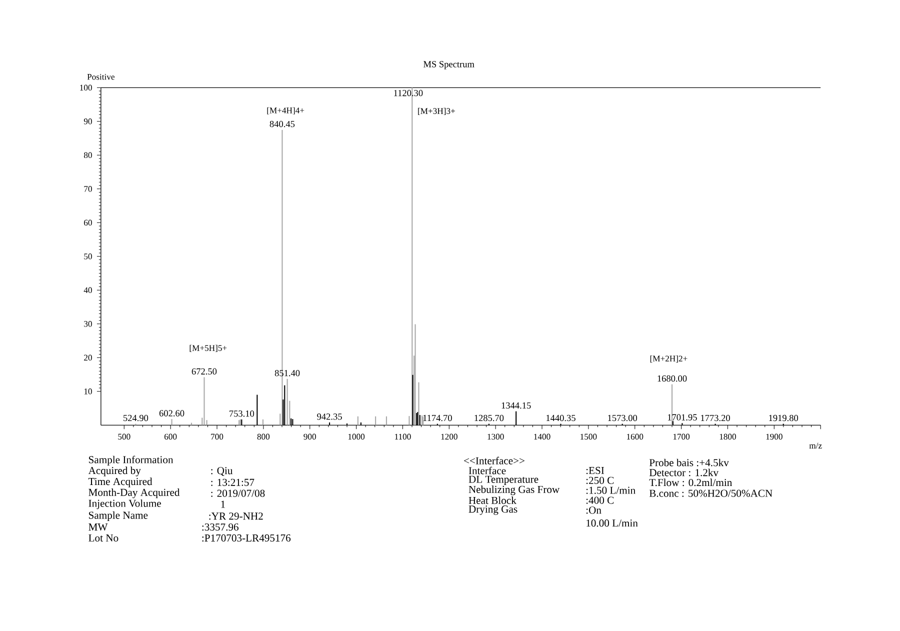  Describe the element at coordinates (88, 121) in the screenshot. I see `y-tick-label: 90` at that location.